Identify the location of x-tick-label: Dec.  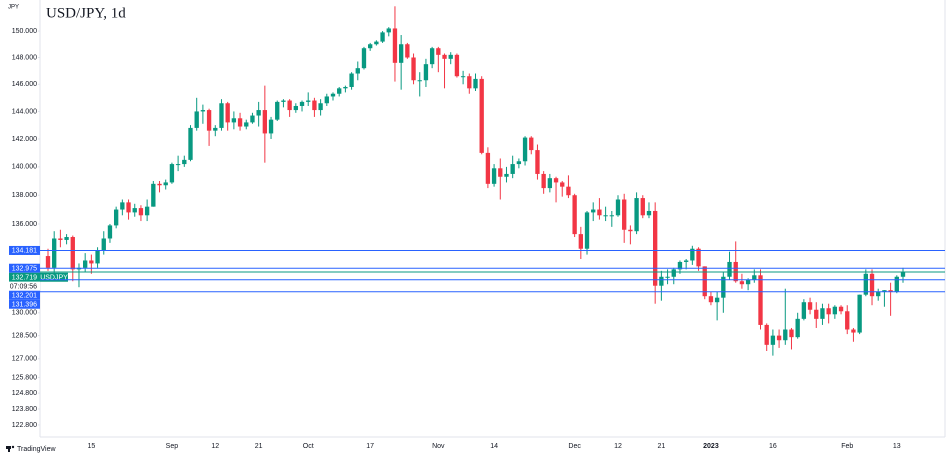
(574, 446).